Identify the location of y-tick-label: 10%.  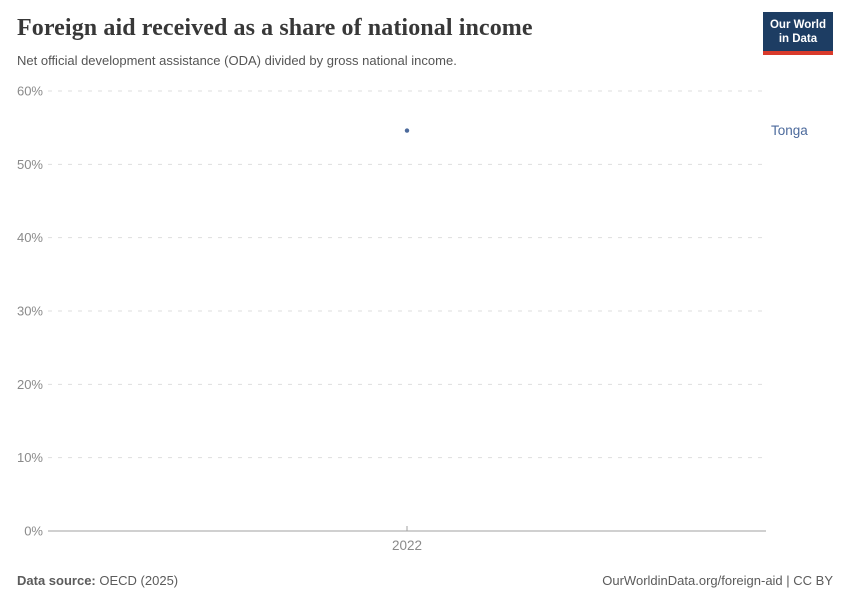
(30, 457).